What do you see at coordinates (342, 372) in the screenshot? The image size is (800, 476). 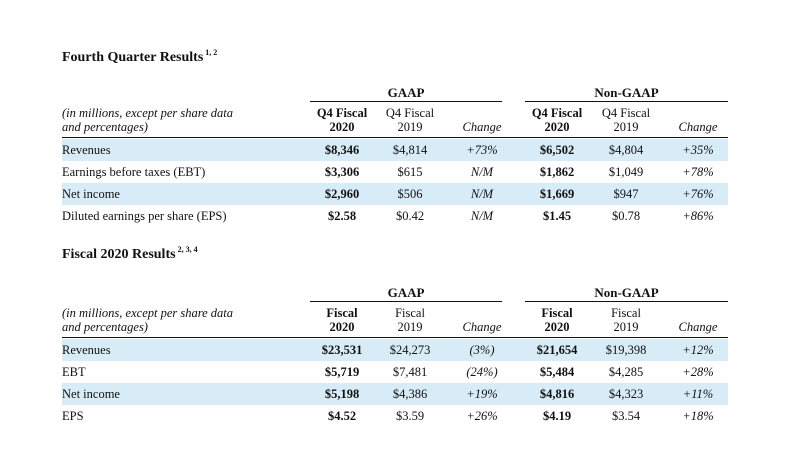 I see `gaap-current-value: $5,719` at bounding box center [342, 372].